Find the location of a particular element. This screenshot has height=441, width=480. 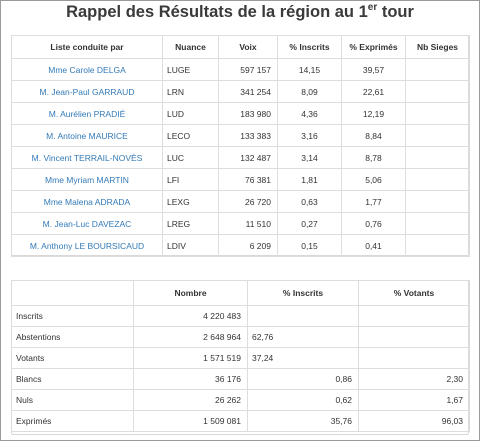

col-header-sieges: Nb Sieges is located at coordinates (437, 47).